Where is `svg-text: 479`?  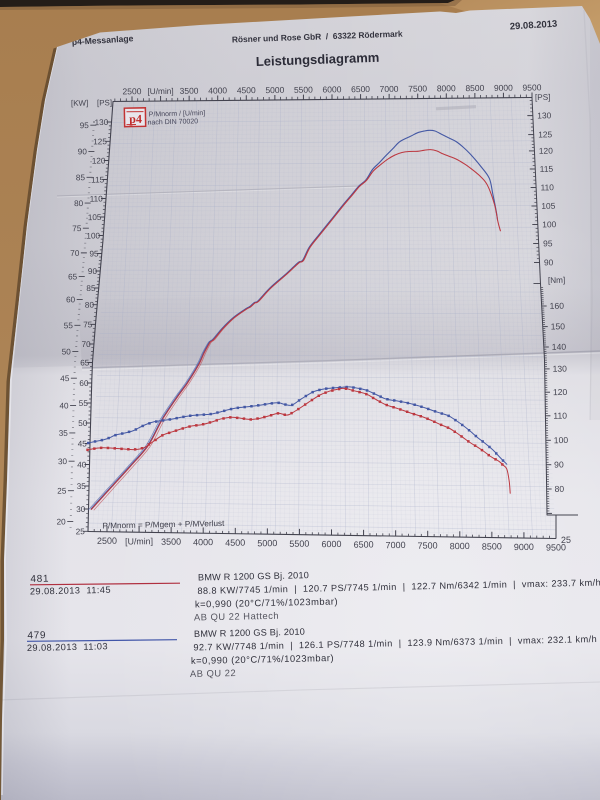
svg-text: 479 is located at coordinates (36, 635).